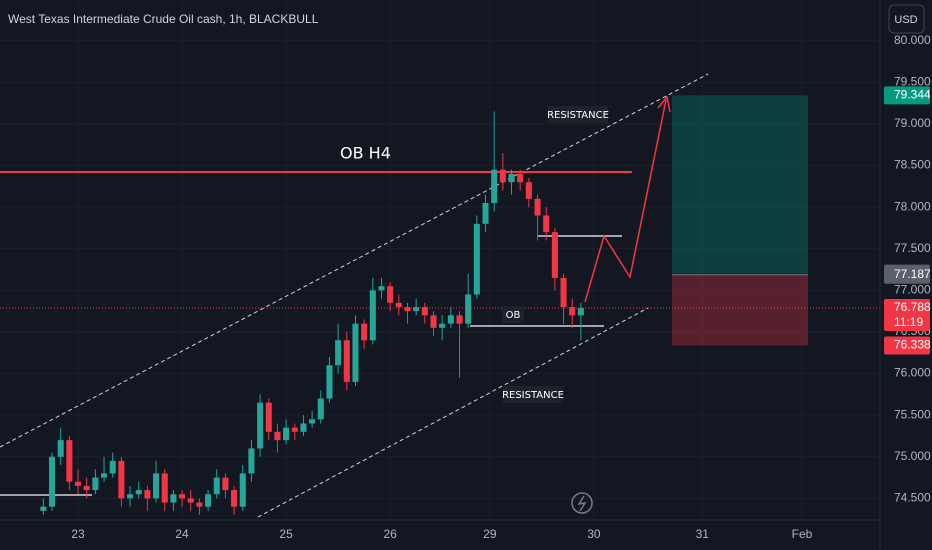  What do you see at coordinates (912, 165) in the screenshot?
I see `y-tick-label: 78.500` at bounding box center [912, 165].